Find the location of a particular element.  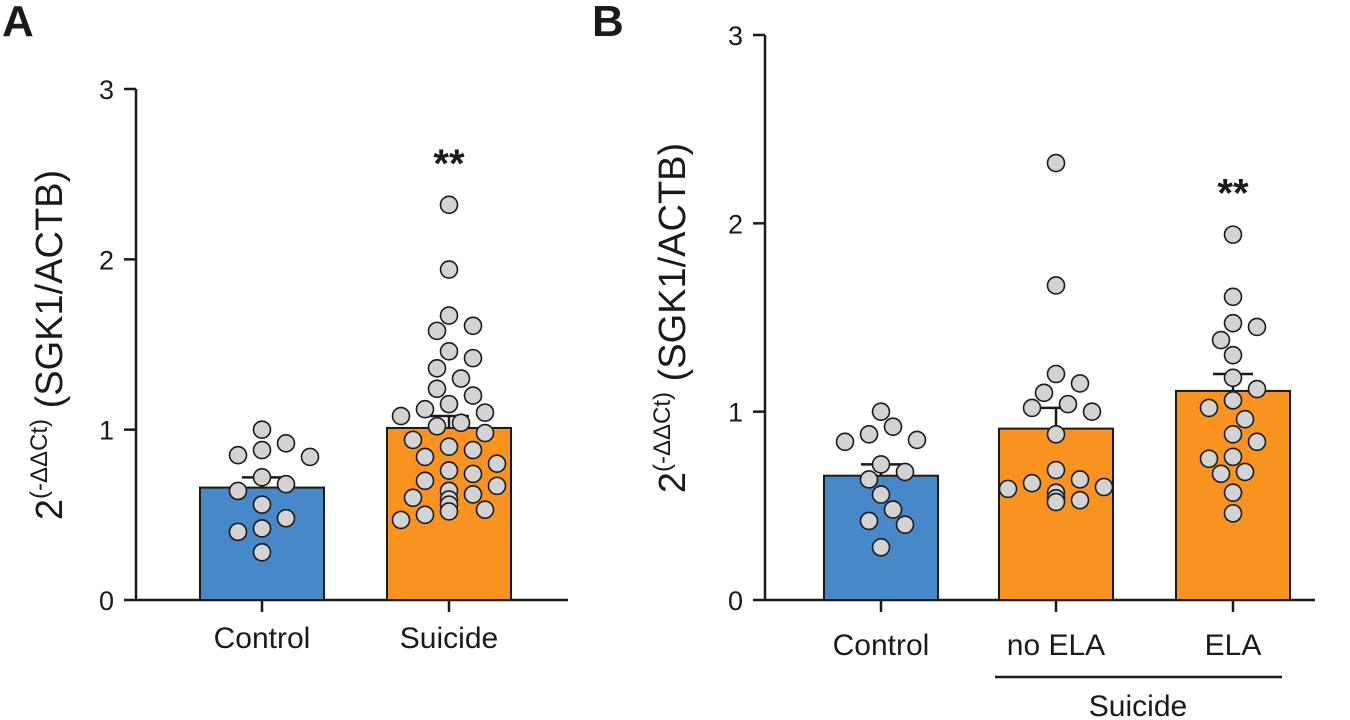

panel-a-y-tick-label: 0 is located at coordinates (106, 601).